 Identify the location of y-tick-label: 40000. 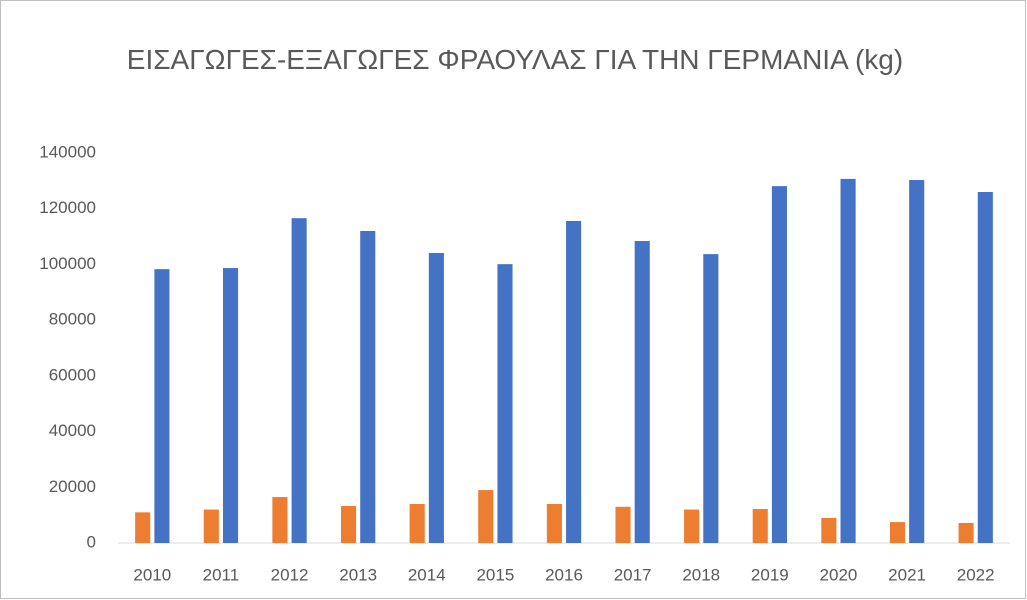
(72, 430).